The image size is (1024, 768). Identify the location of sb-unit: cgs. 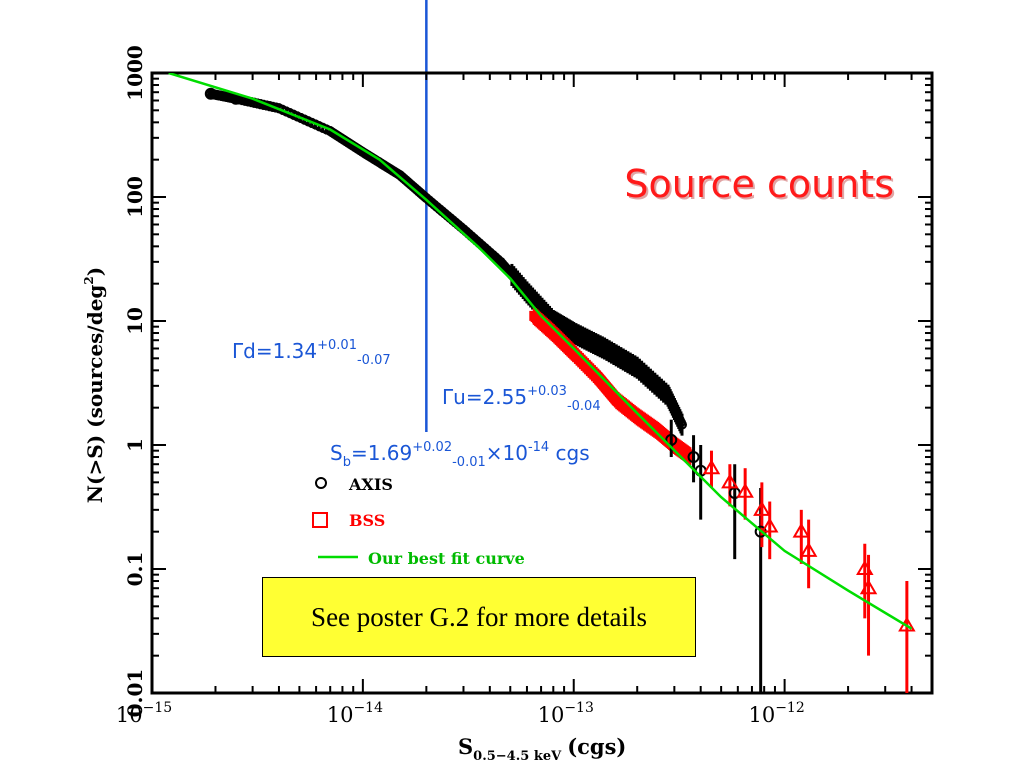
(569, 453).